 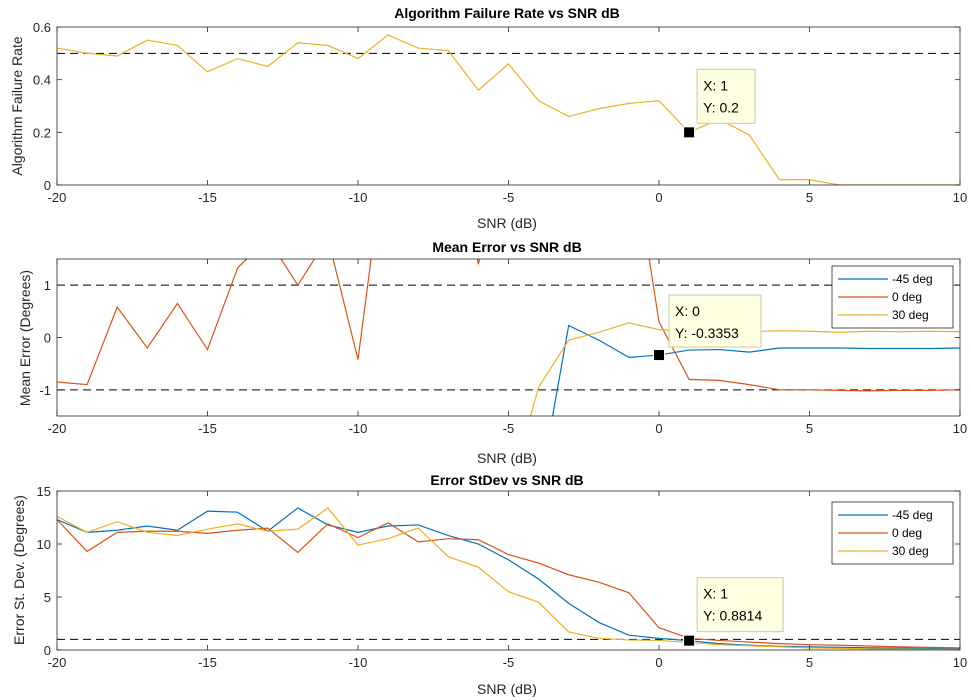 I want to click on y-tick-label: 1, so click(x=47, y=285).